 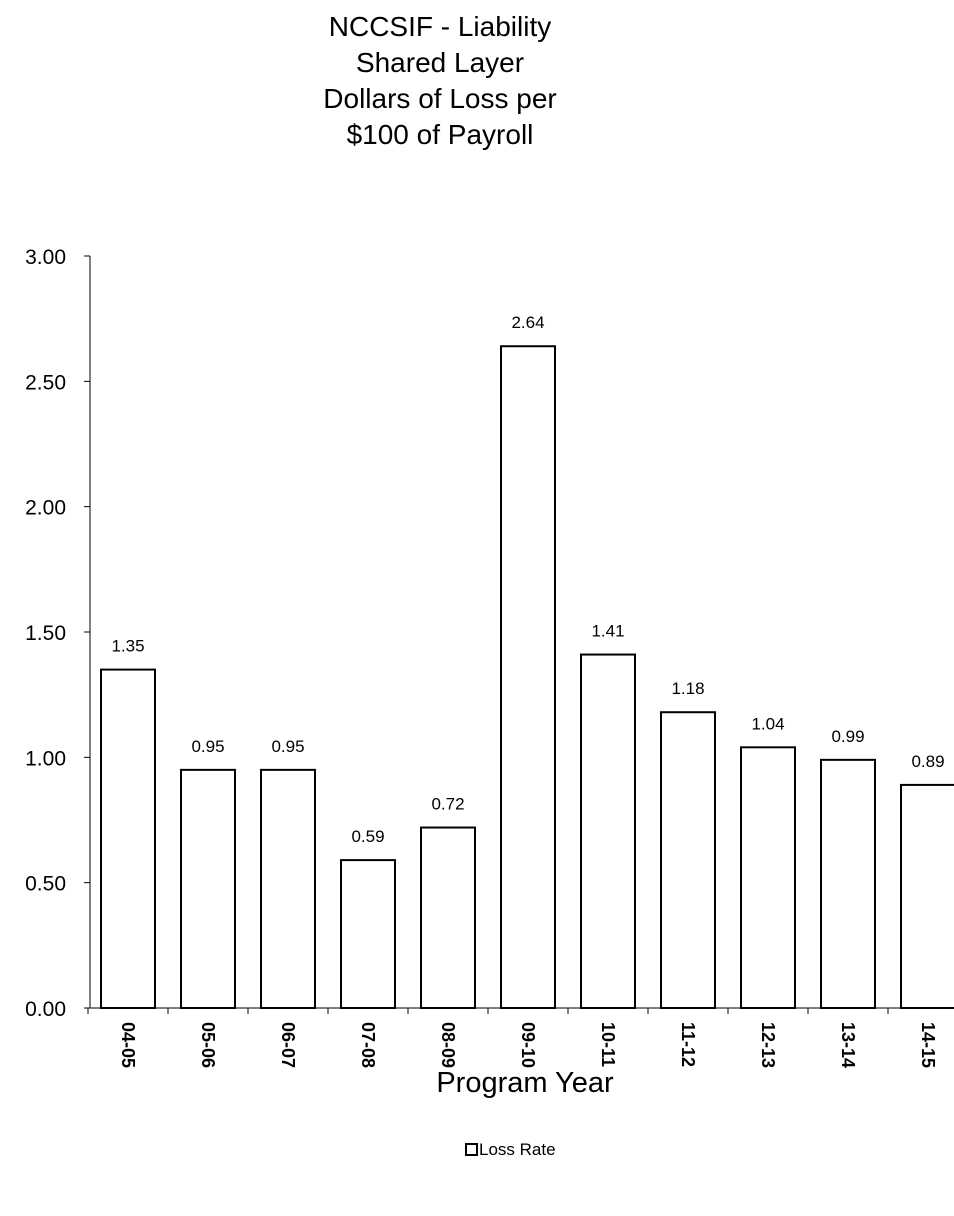 What do you see at coordinates (45, 508) in the screenshot?
I see `y-tick-label: 2.00` at bounding box center [45, 508].